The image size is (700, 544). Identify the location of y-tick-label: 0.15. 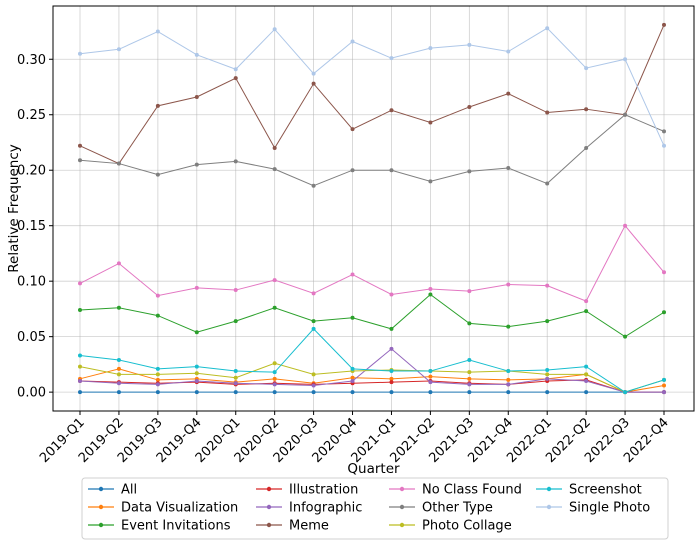
(31, 226).